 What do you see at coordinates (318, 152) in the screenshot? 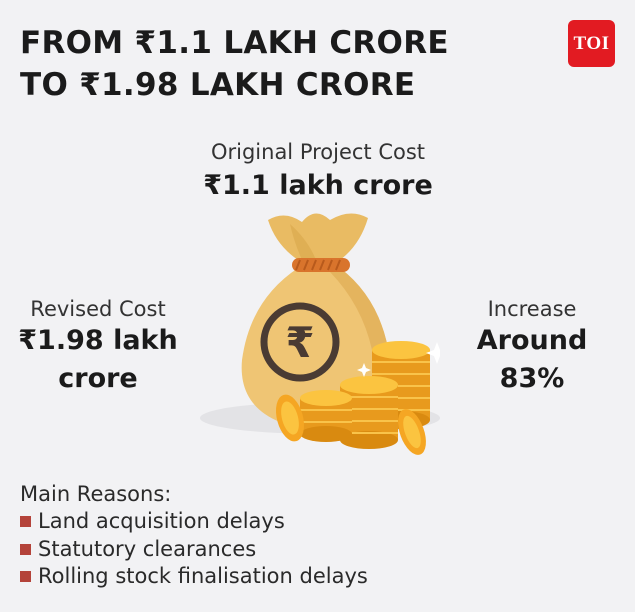
I see `original-cost-label: Original Project Cost` at bounding box center [318, 152].